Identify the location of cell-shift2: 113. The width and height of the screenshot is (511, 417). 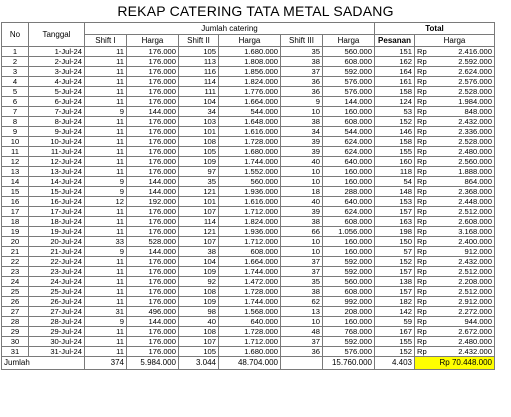
(198, 61).